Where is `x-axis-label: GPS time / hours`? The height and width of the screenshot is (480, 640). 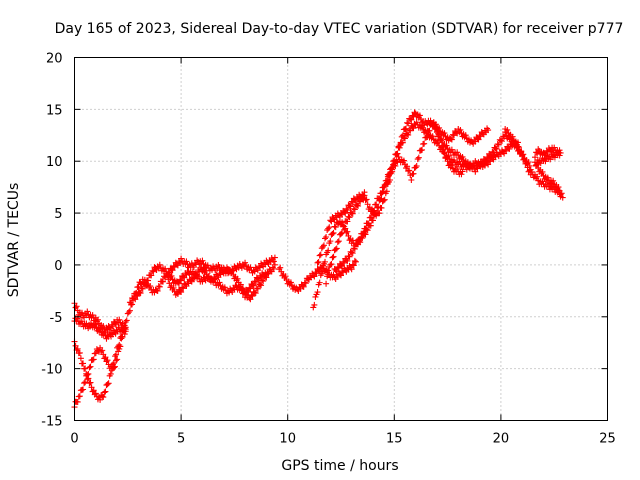
x-axis-label: GPS time / hours is located at coordinates (339, 466).